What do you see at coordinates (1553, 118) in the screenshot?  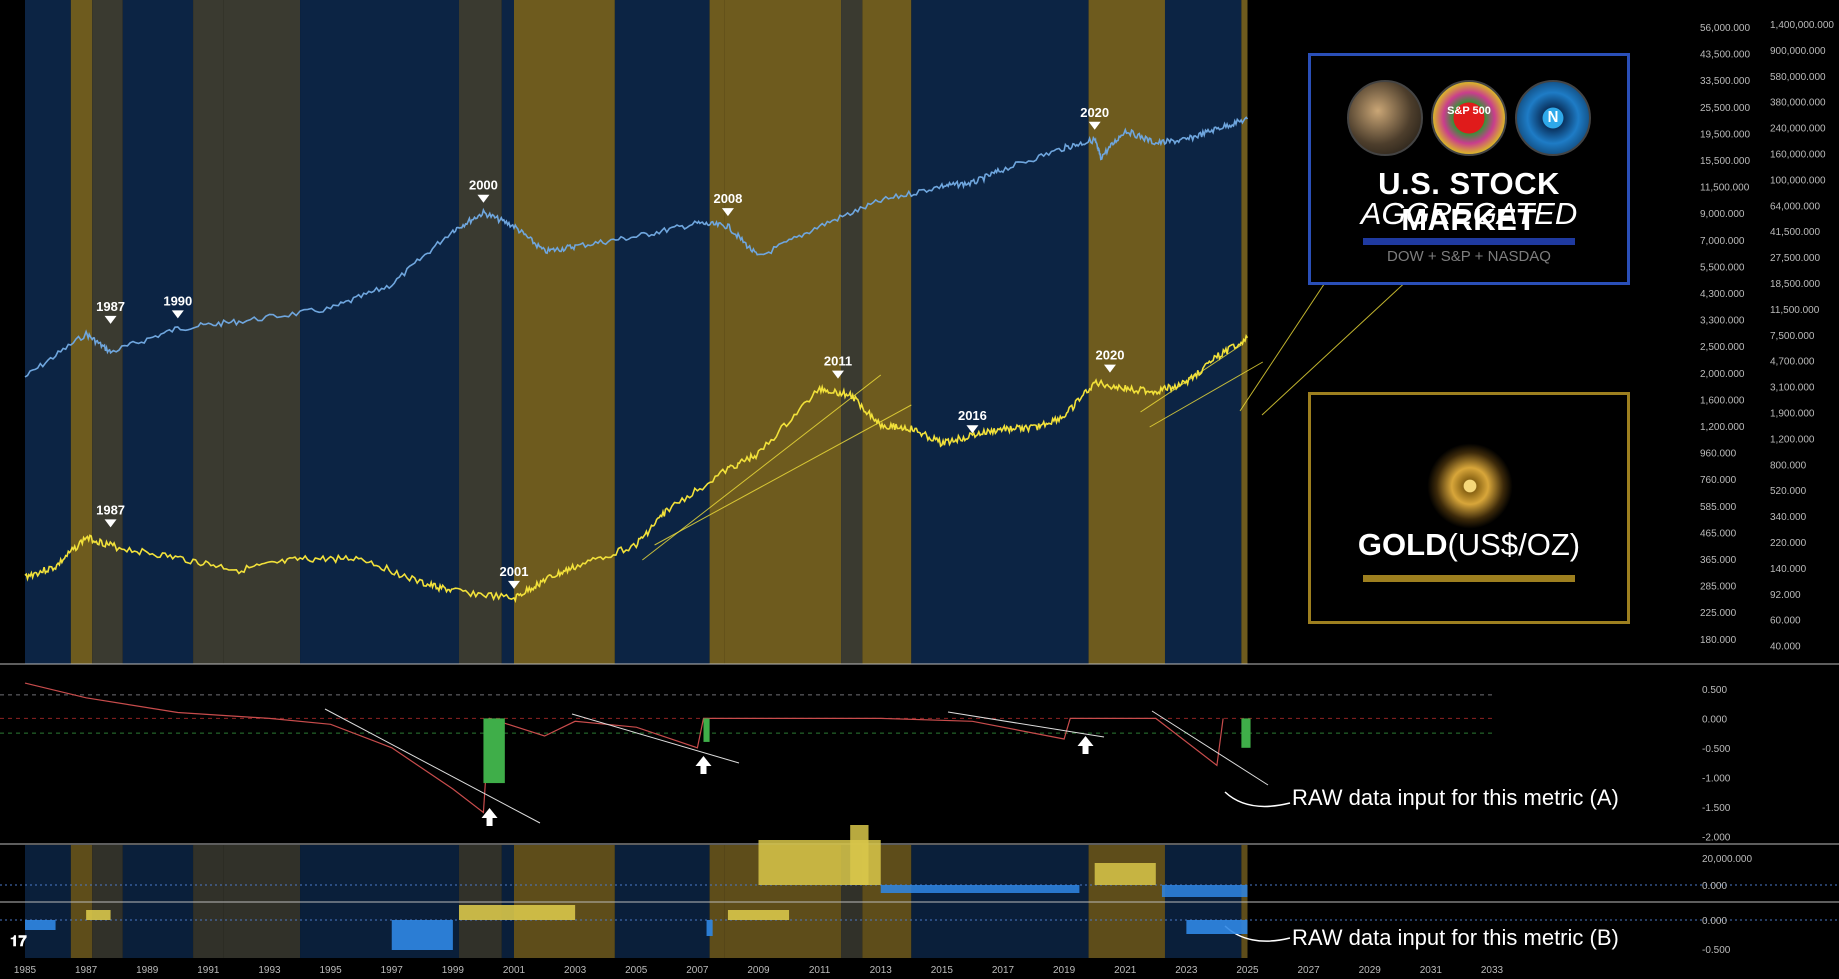 I see `nasdaq-logo-icon: ᴺ` at bounding box center [1553, 118].